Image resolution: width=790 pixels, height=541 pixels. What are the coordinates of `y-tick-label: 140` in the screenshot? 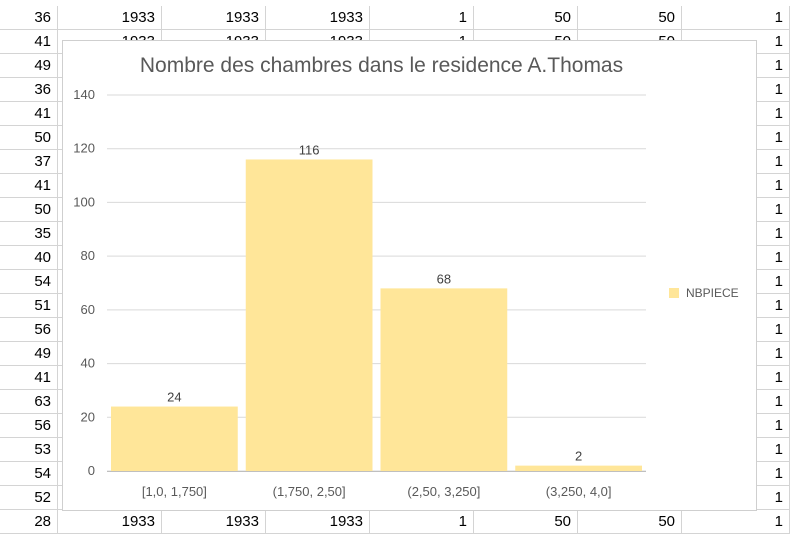 It's located at (84, 94).